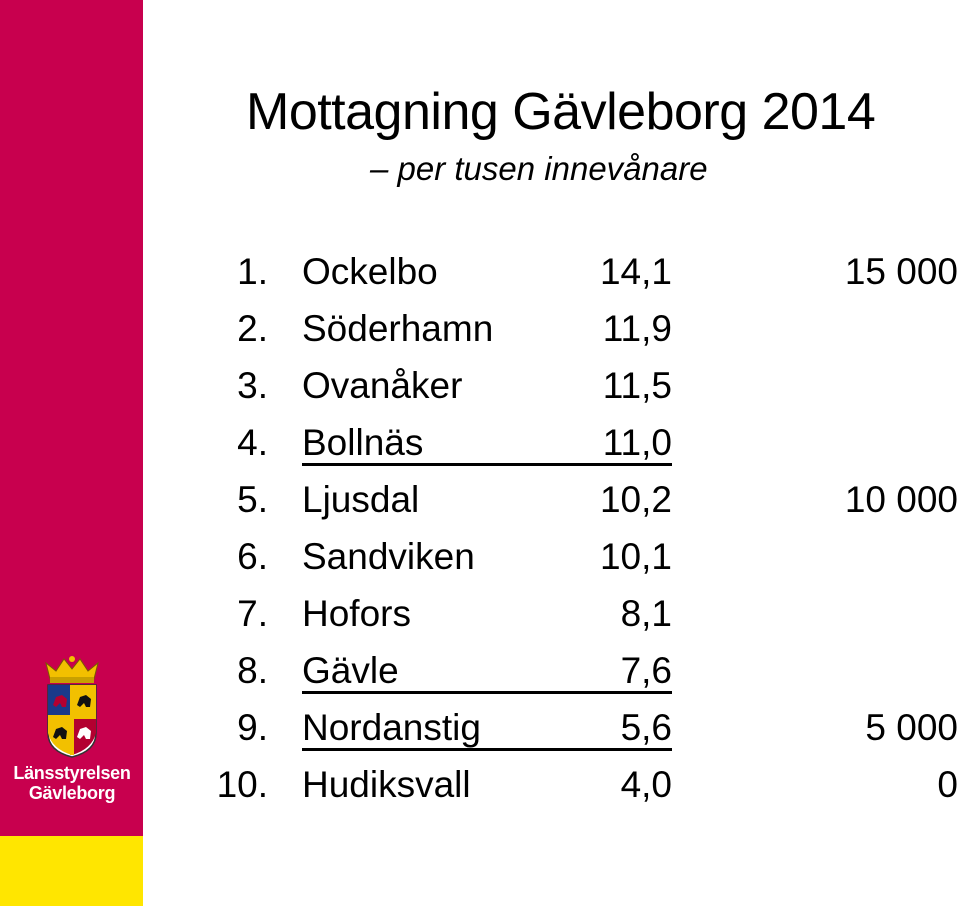  What do you see at coordinates (71, 871) in the screenshot?
I see `sidebar-footer-bar` at bounding box center [71, 871].